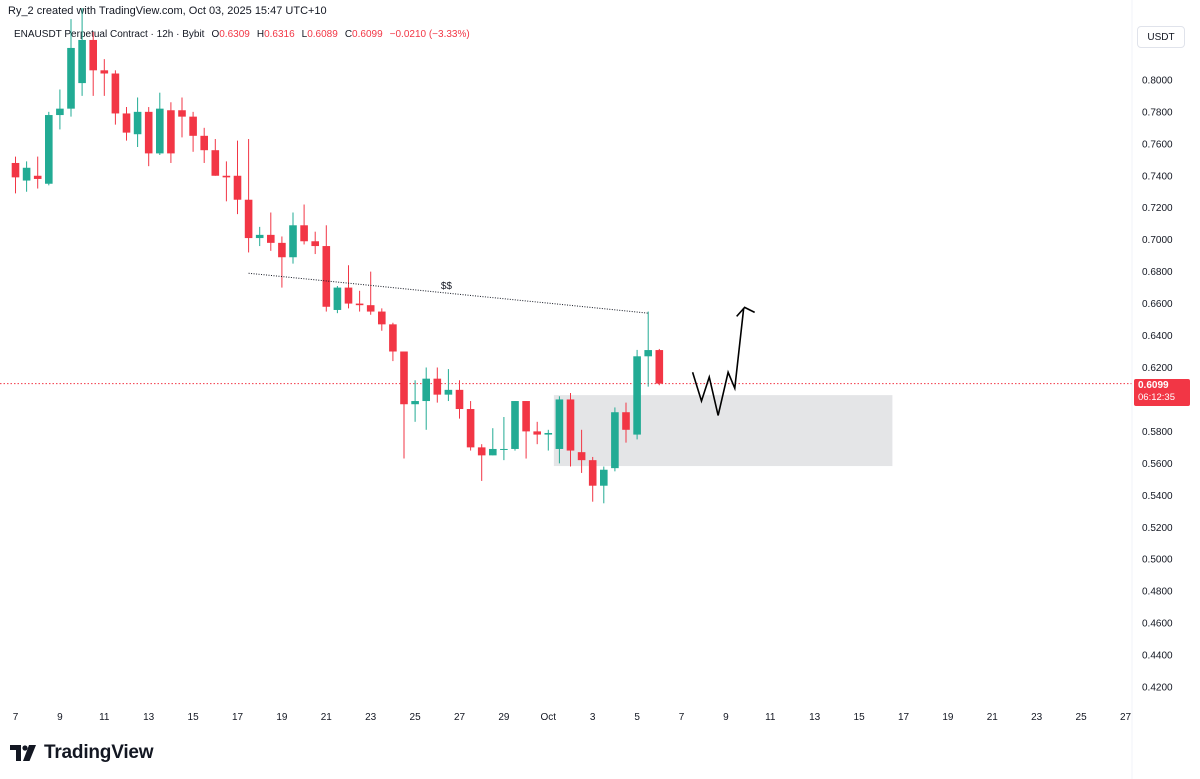  Describe the element at coordinates (215, 34) in the screenshot. I see `open-label: O` at that location.